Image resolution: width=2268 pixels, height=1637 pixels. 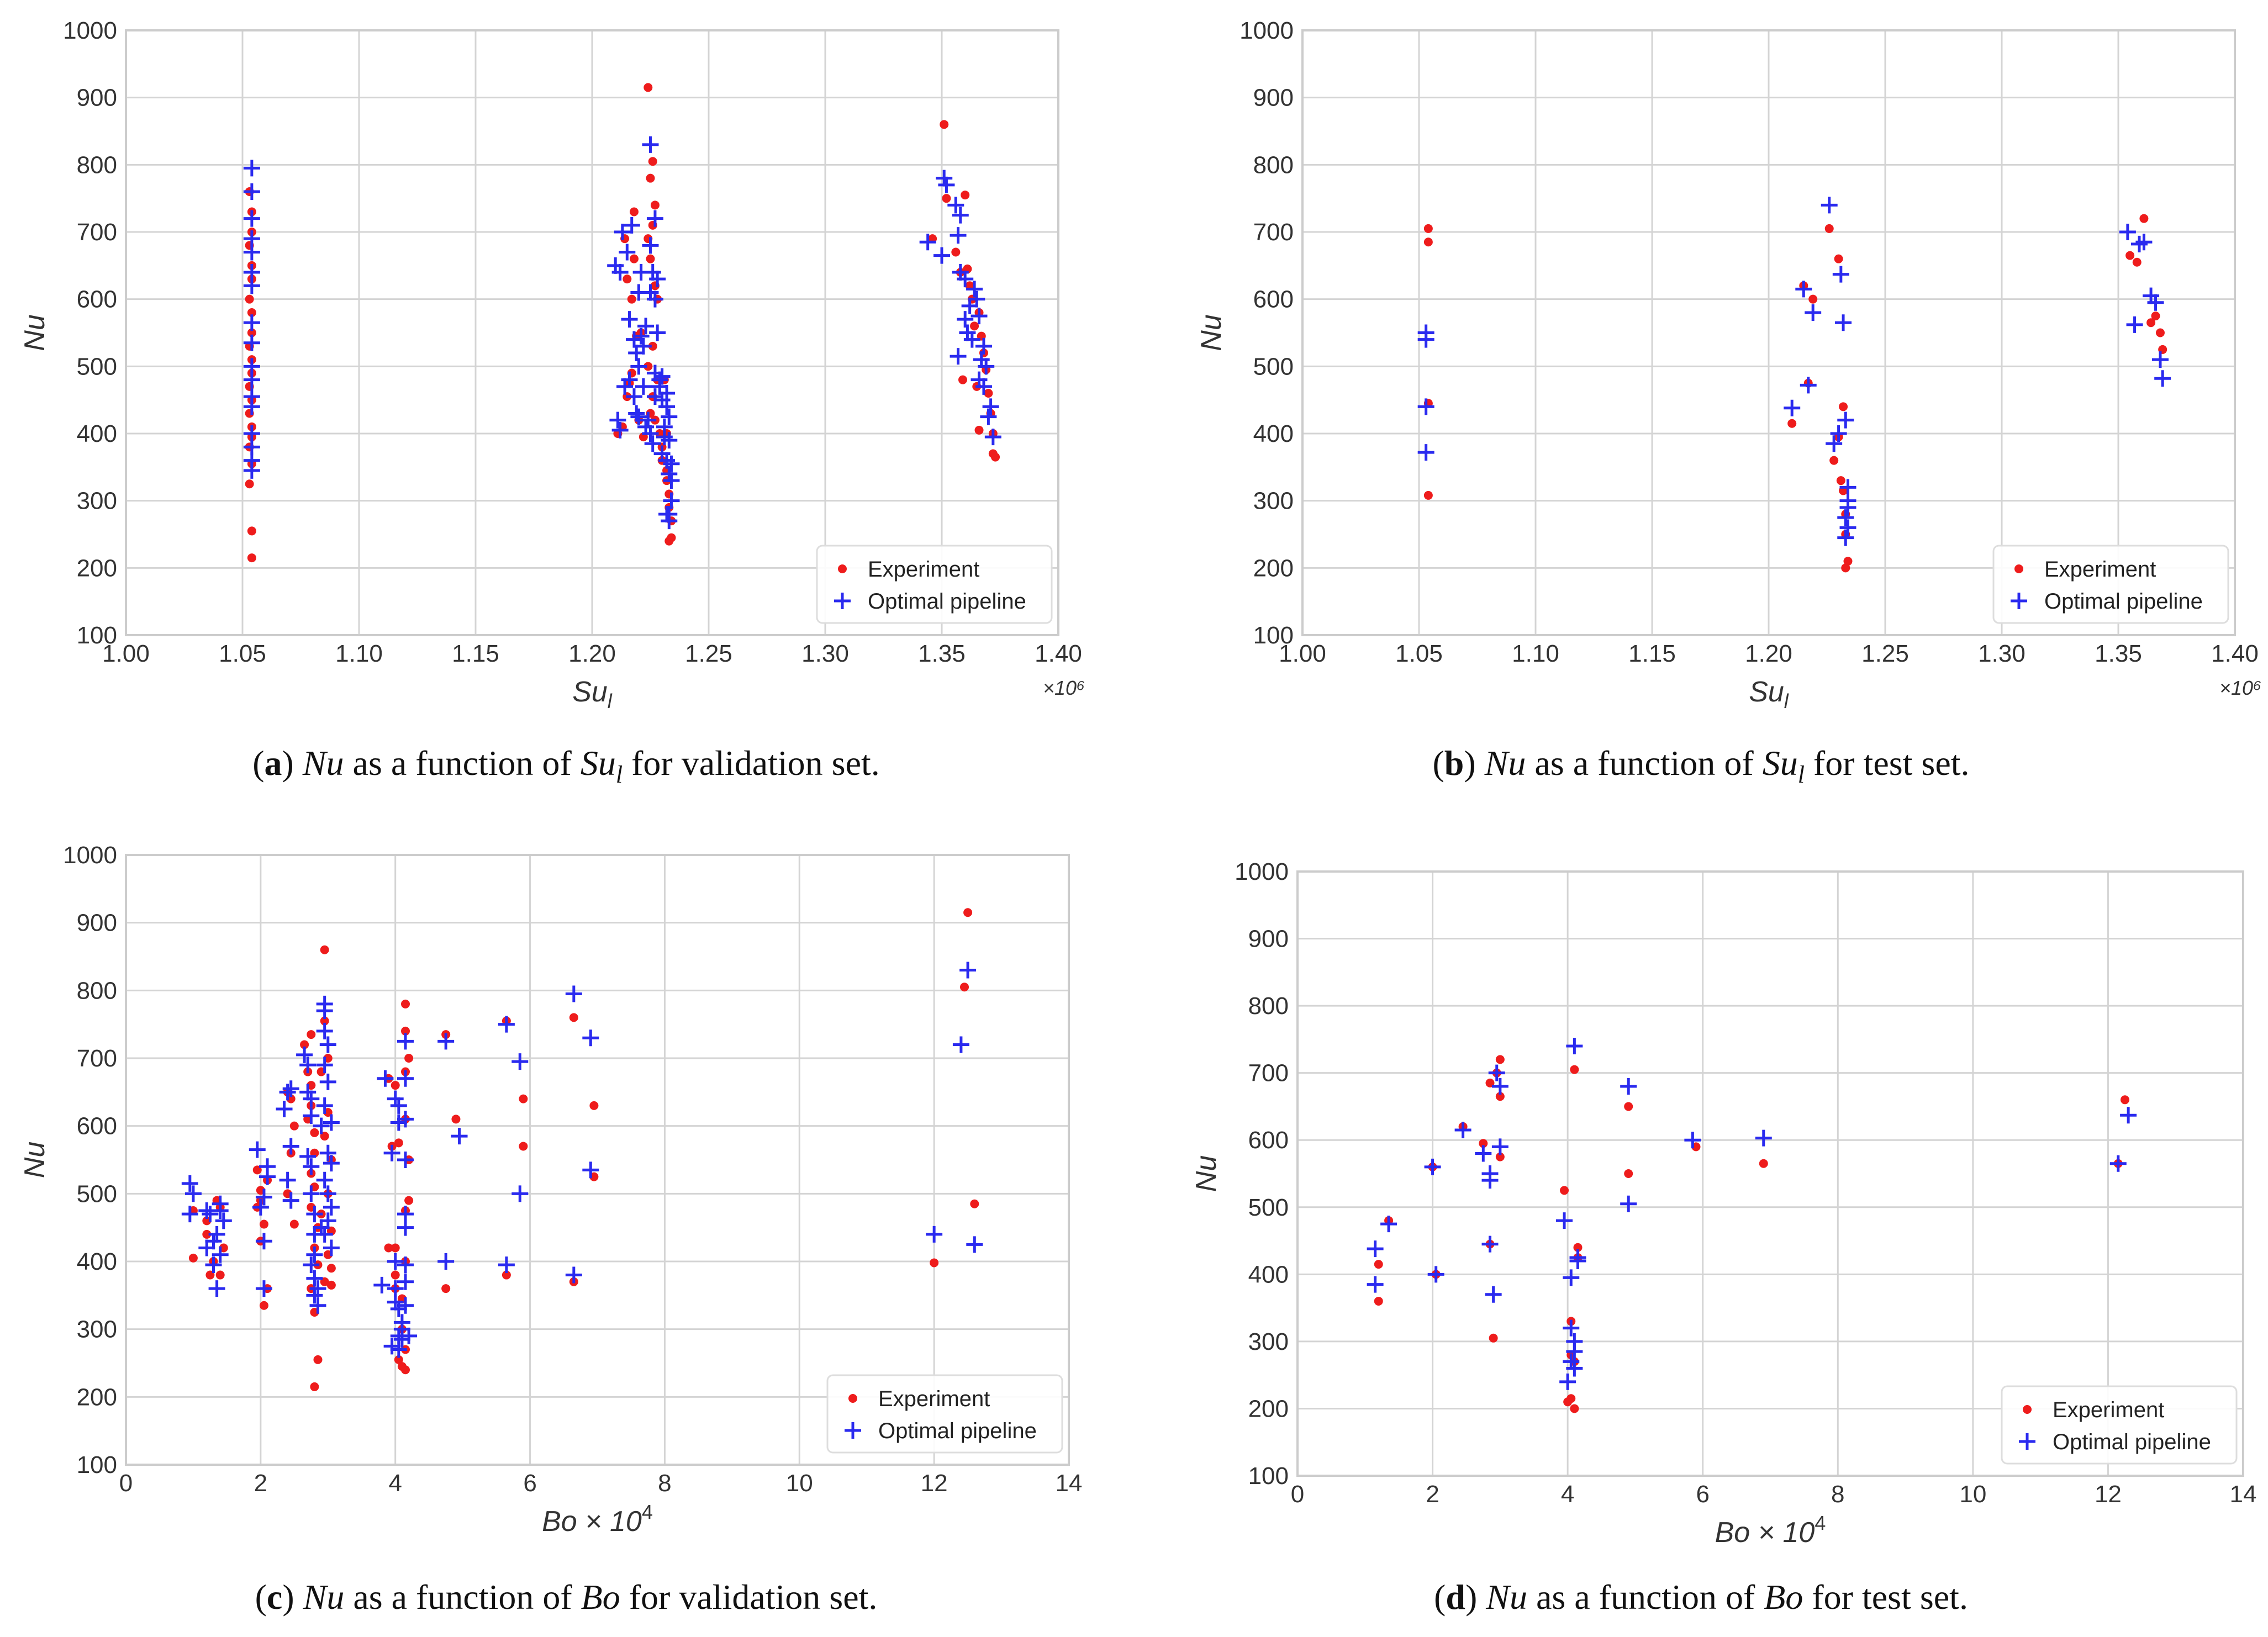 What do you see at coordinates (799, 1483) in the screenshot?
I see `x-tick-label: 10` at bounding box center [799, 1483].